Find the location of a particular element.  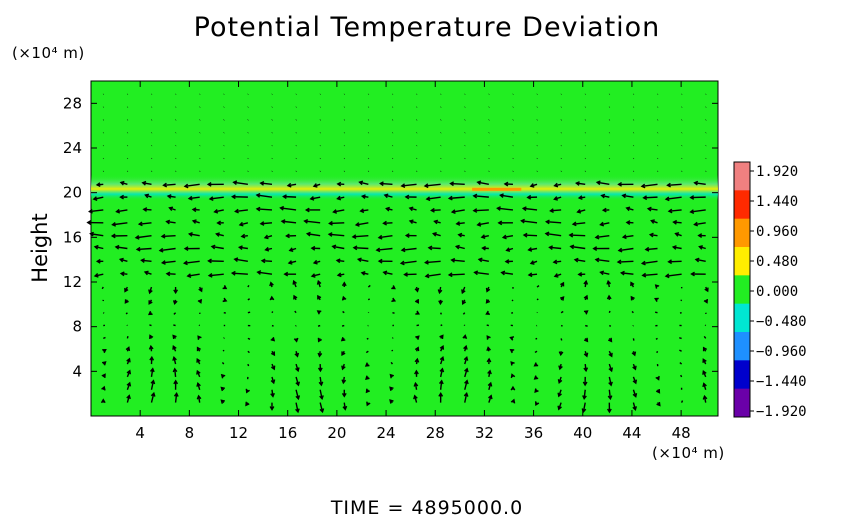

y-tick-label: 12 is located at coordinates (72, 282).